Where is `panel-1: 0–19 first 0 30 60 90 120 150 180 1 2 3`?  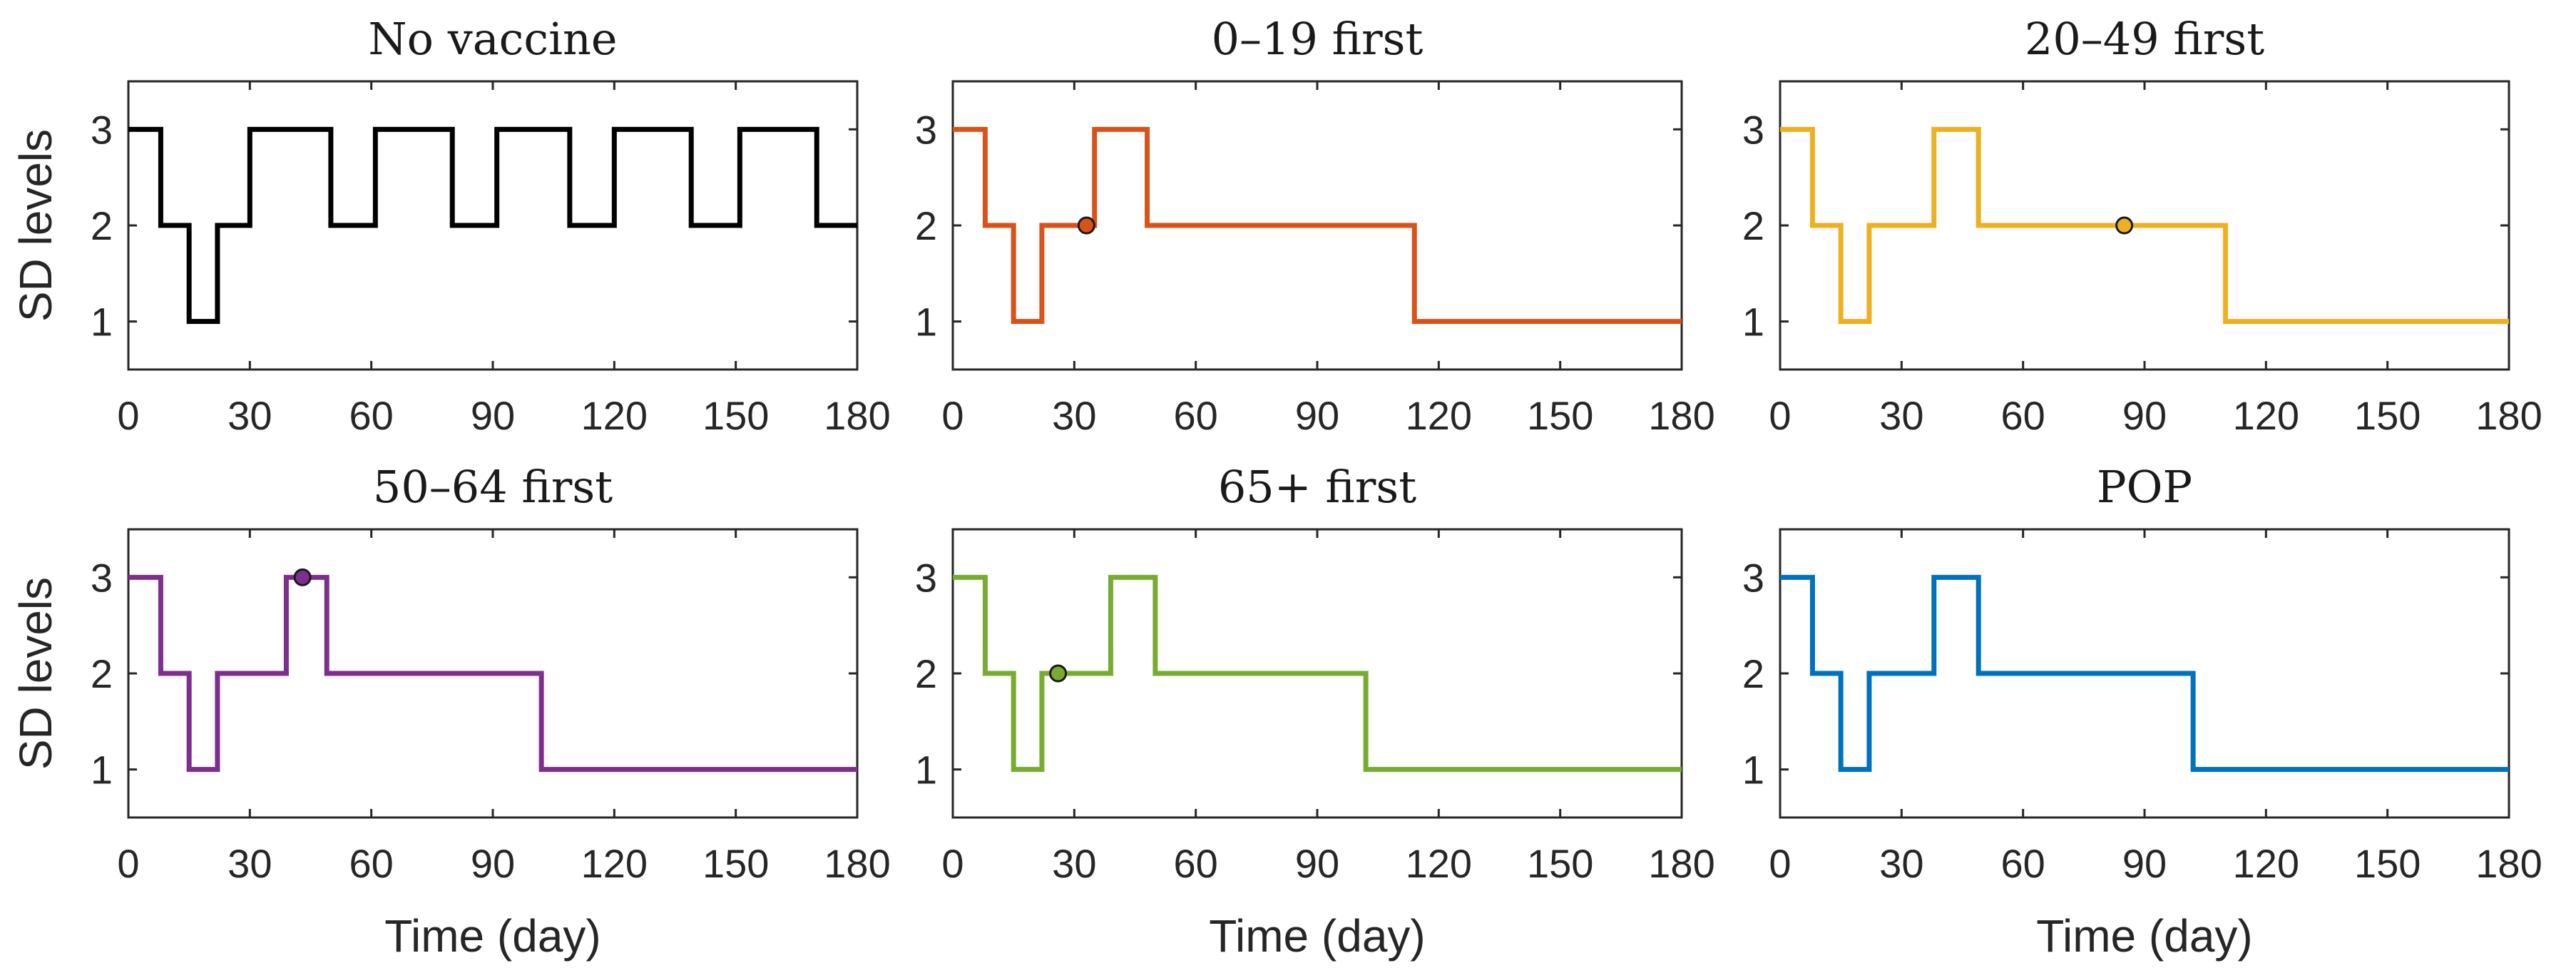 panel-1: 0–19 first 0 30 60 90 120 150 180 1 2 3 is located at coordinates (1315, 225).